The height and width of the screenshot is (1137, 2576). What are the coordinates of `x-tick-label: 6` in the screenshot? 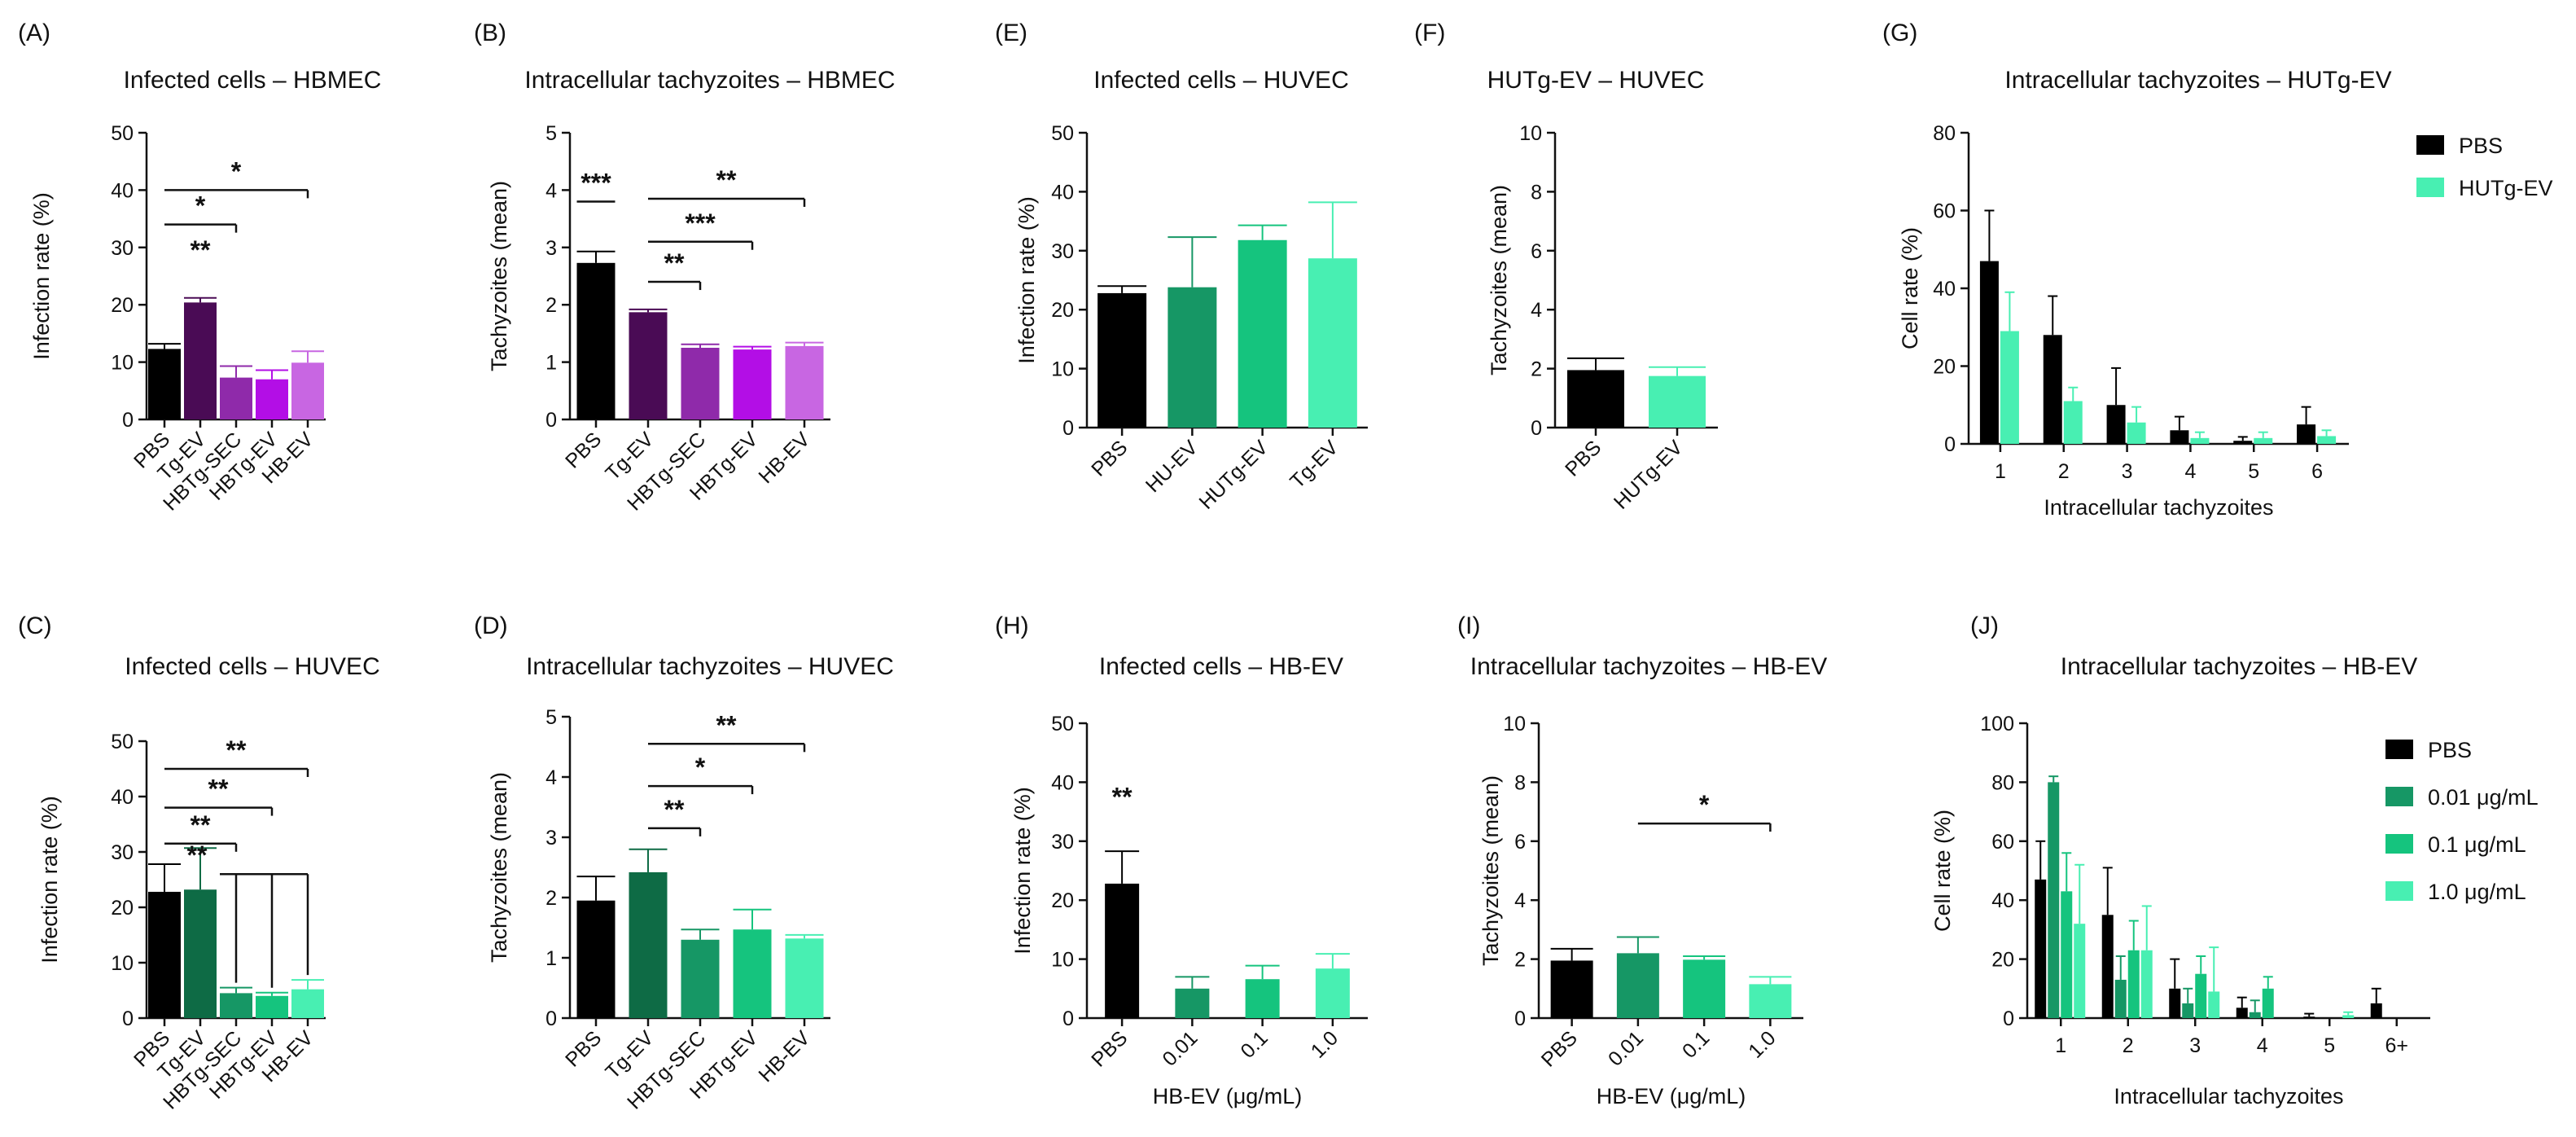 It's located at (2317, 471).